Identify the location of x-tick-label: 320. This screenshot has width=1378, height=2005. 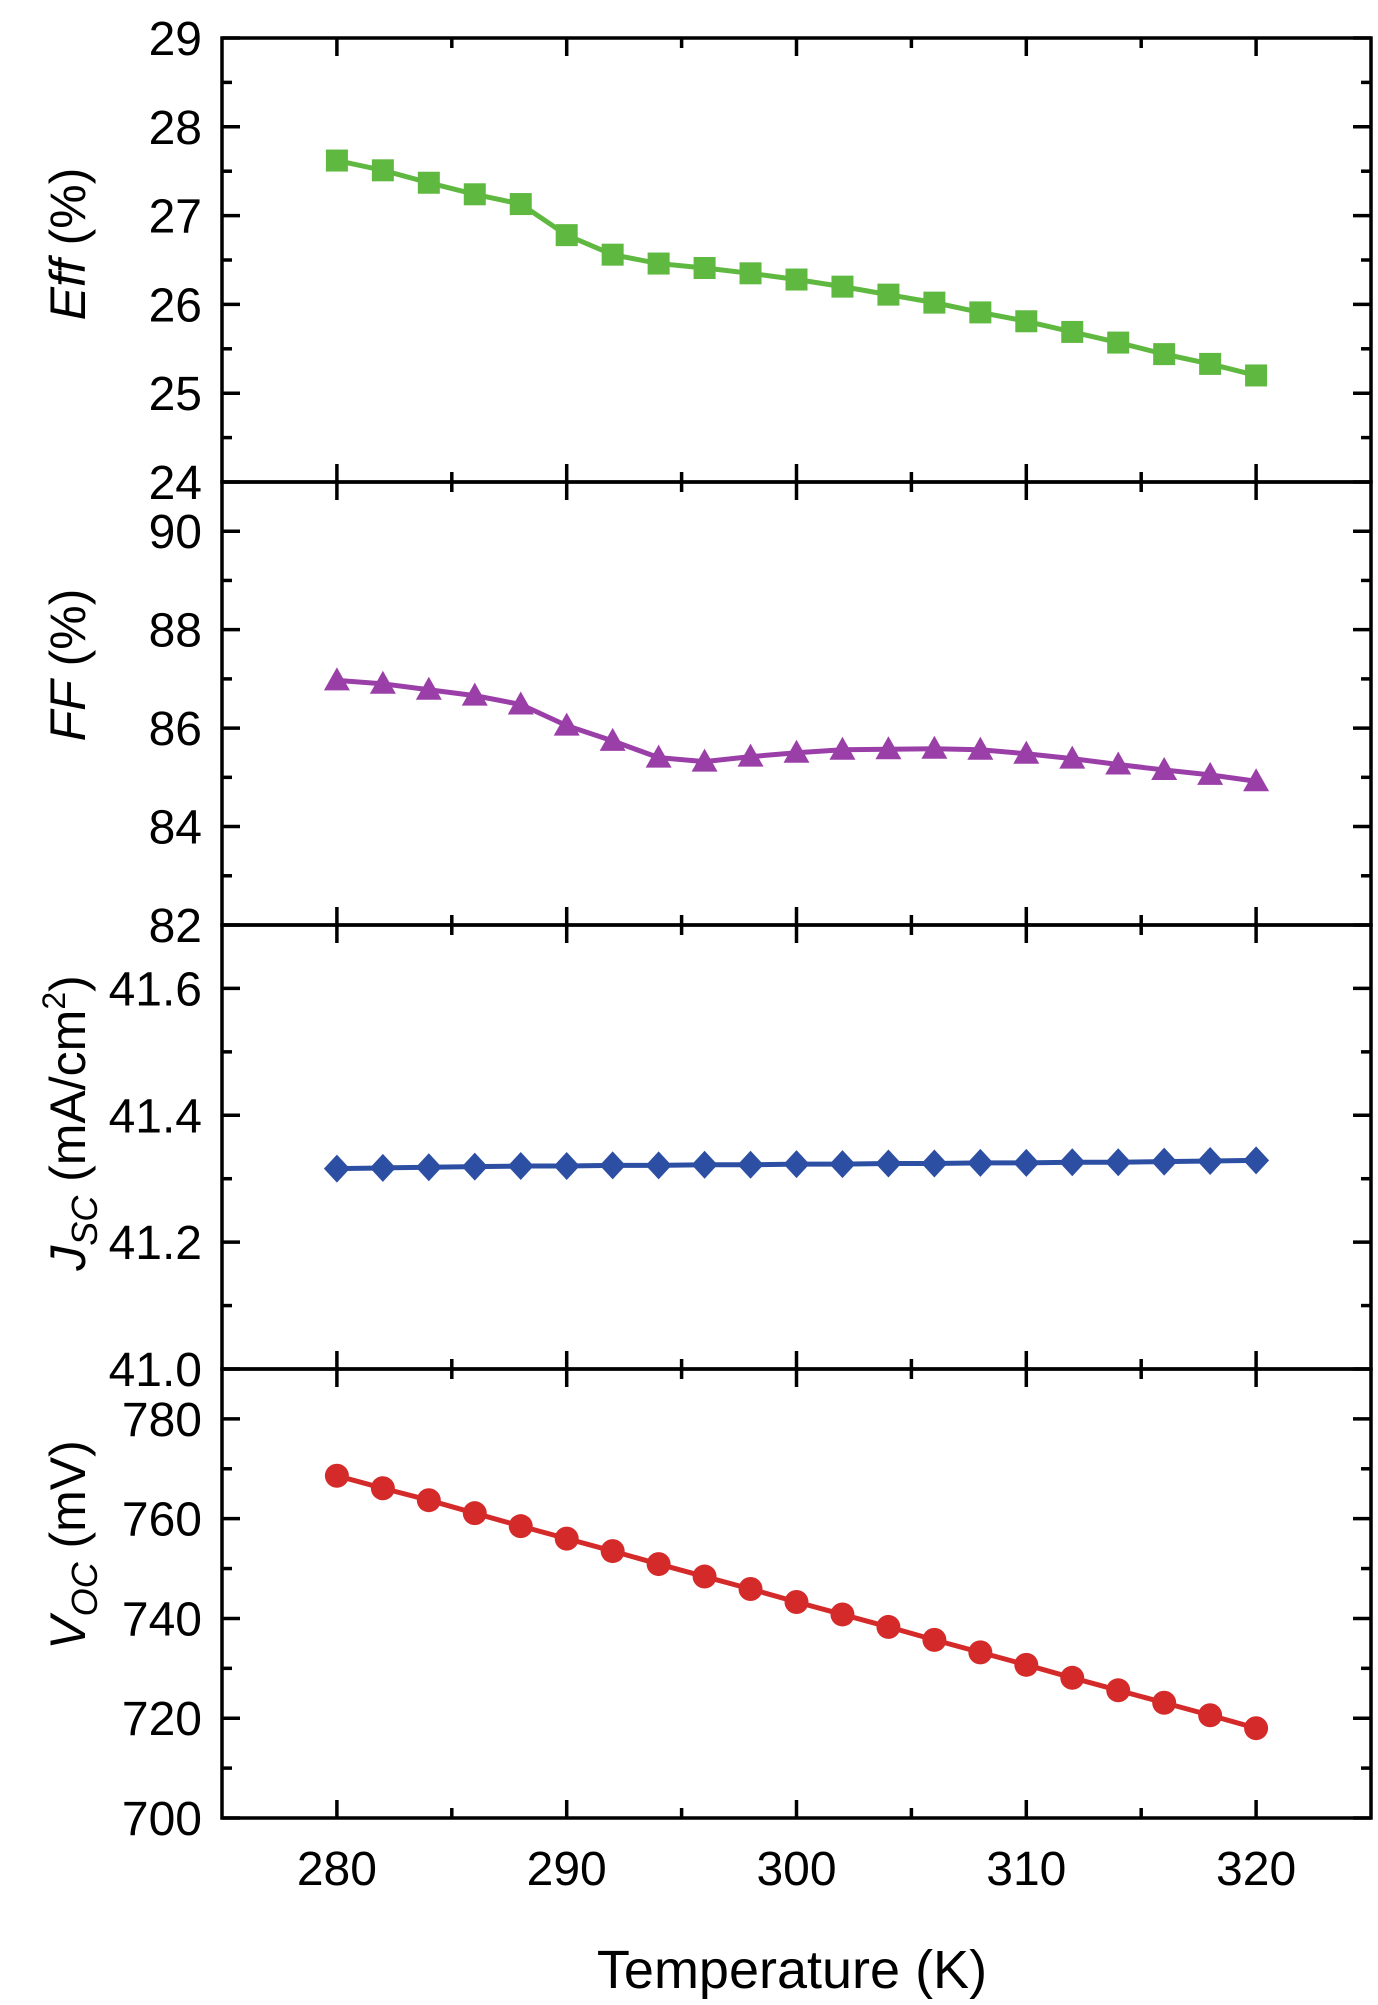
(1256, 1869).